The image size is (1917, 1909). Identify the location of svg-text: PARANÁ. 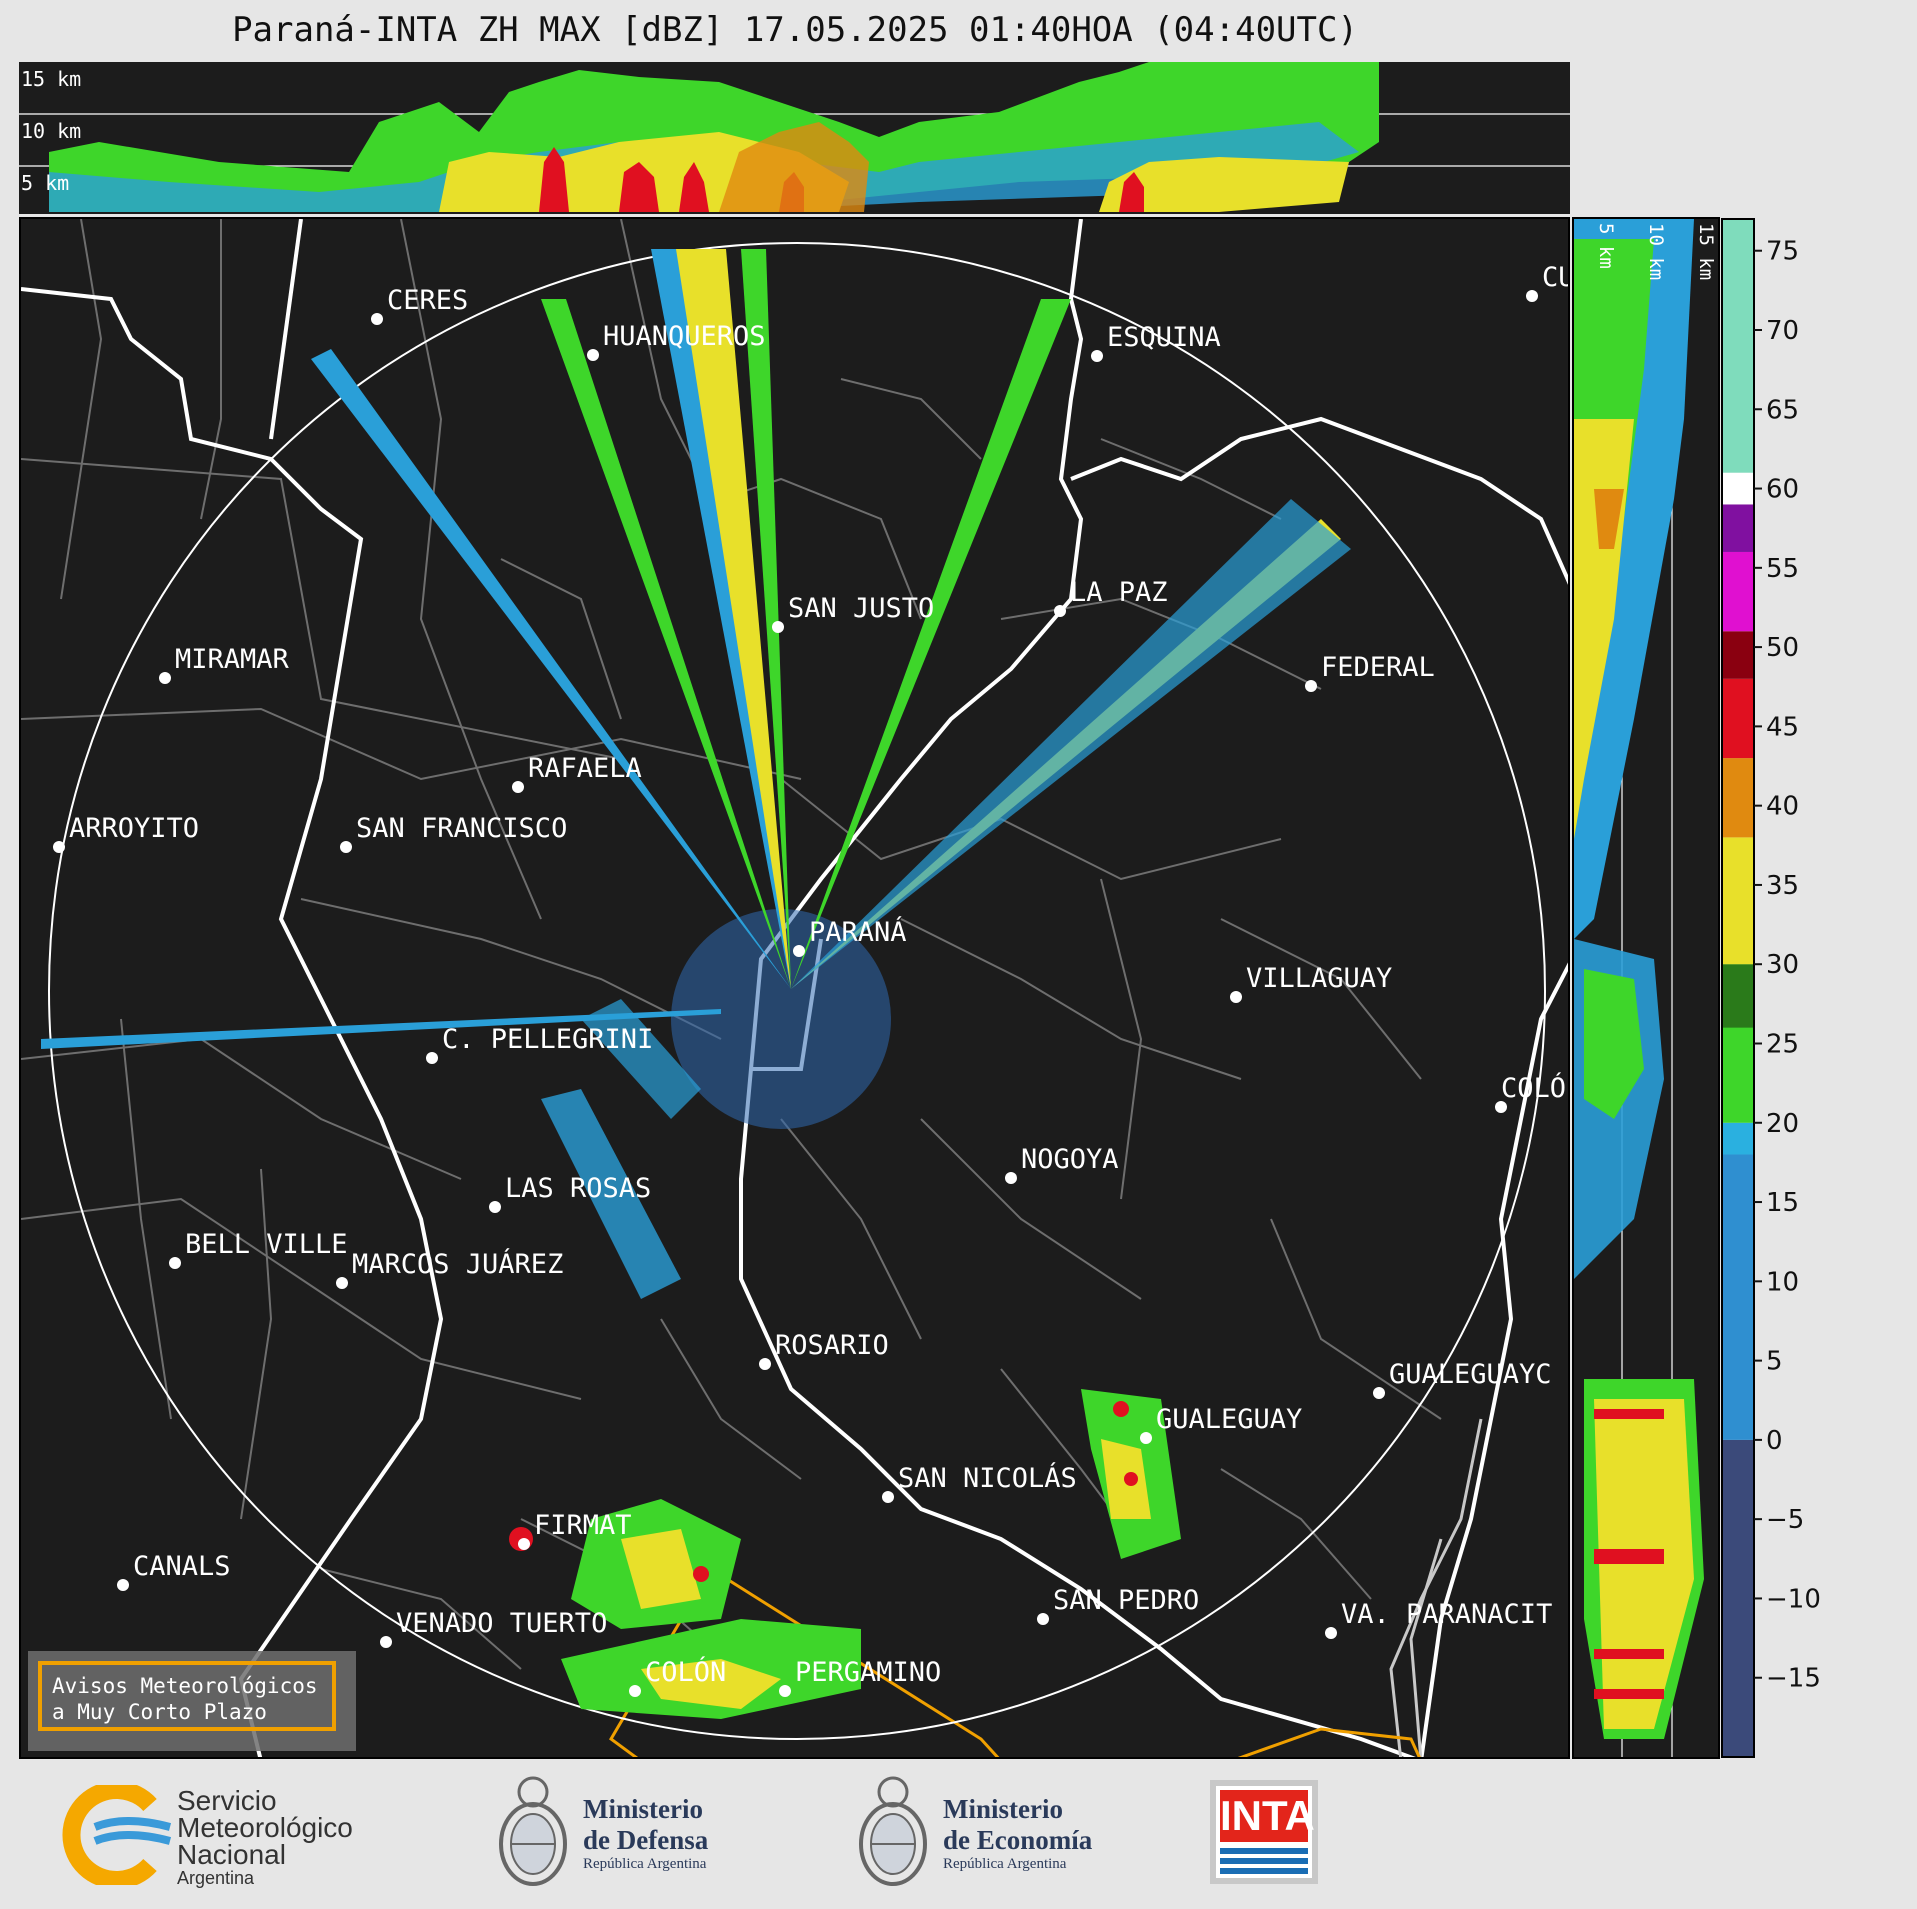
(858, 932).